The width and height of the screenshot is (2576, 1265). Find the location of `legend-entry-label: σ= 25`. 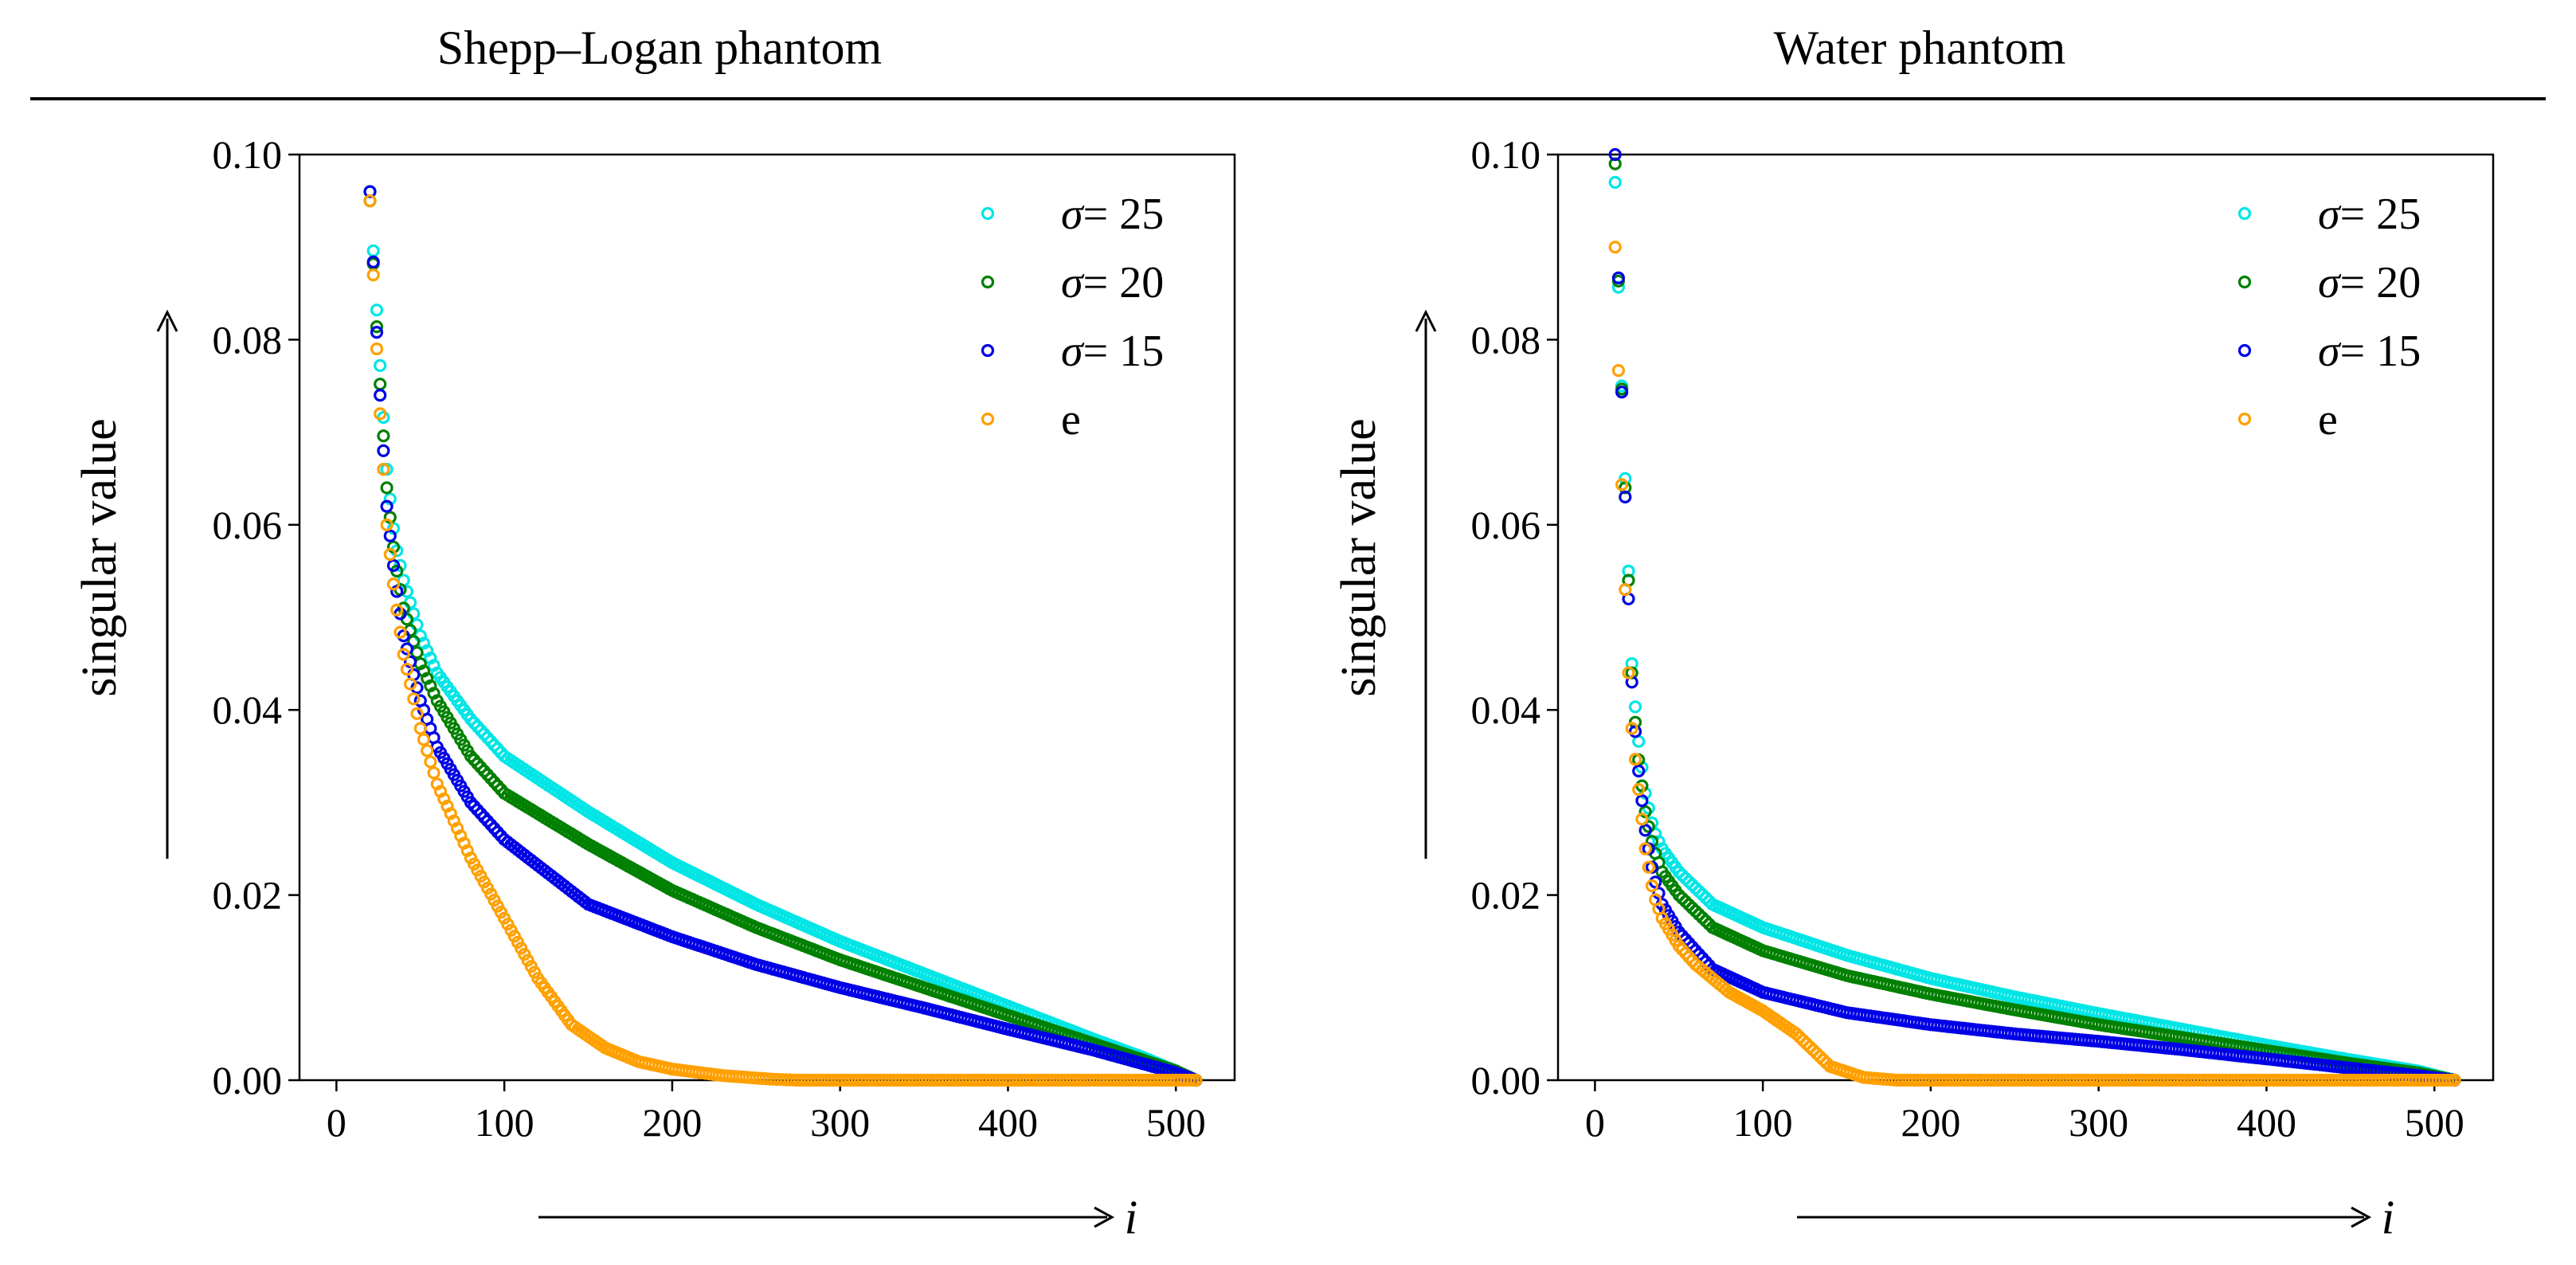

legend-entry-label: σ= 25 is located at coordinates (2369, 215).